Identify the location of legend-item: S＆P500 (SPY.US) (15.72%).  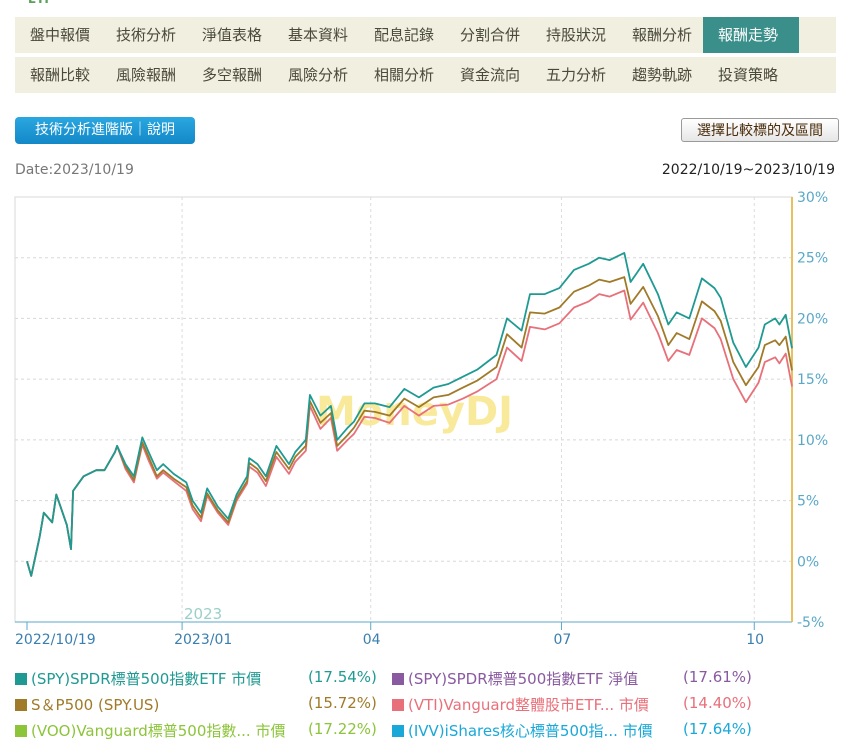
(196, 705).